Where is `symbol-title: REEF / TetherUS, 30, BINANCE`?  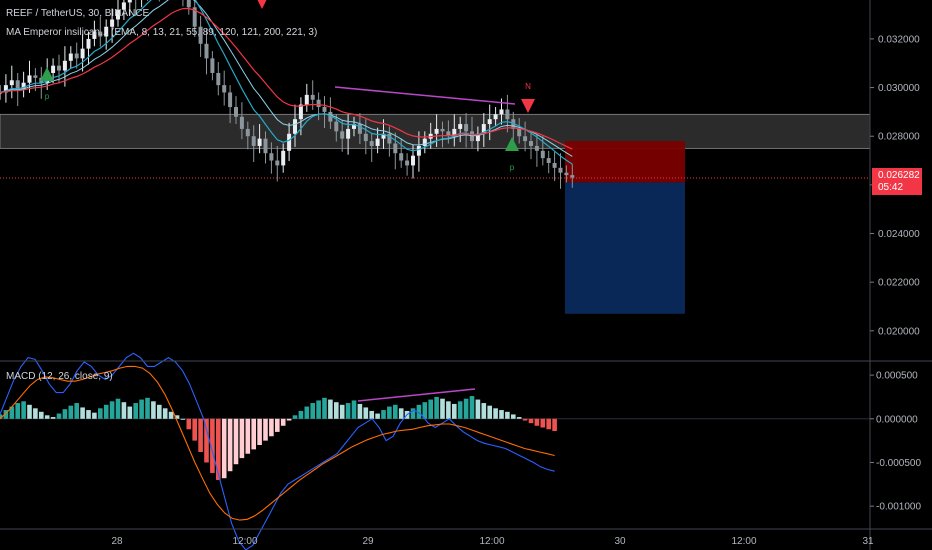 symbol-title: REEF / TetherUS, 30, BINANCE is located at coordinates (78, 13).